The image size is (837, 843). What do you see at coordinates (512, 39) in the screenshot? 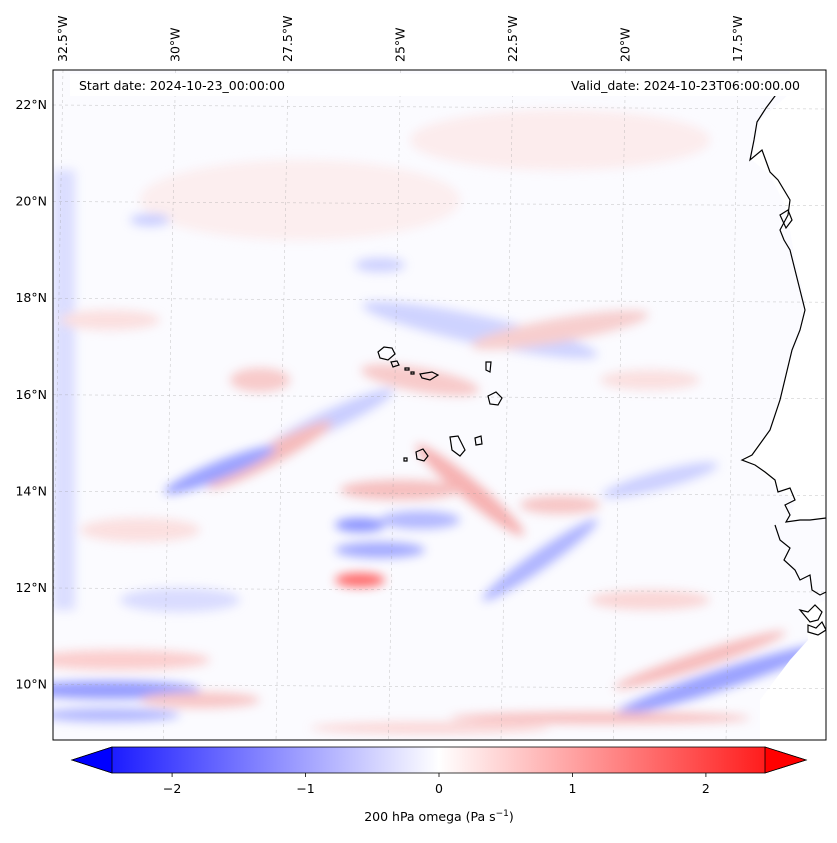
I see `lon-tick-label: 22.5°W` at bounding box center [512, 39].